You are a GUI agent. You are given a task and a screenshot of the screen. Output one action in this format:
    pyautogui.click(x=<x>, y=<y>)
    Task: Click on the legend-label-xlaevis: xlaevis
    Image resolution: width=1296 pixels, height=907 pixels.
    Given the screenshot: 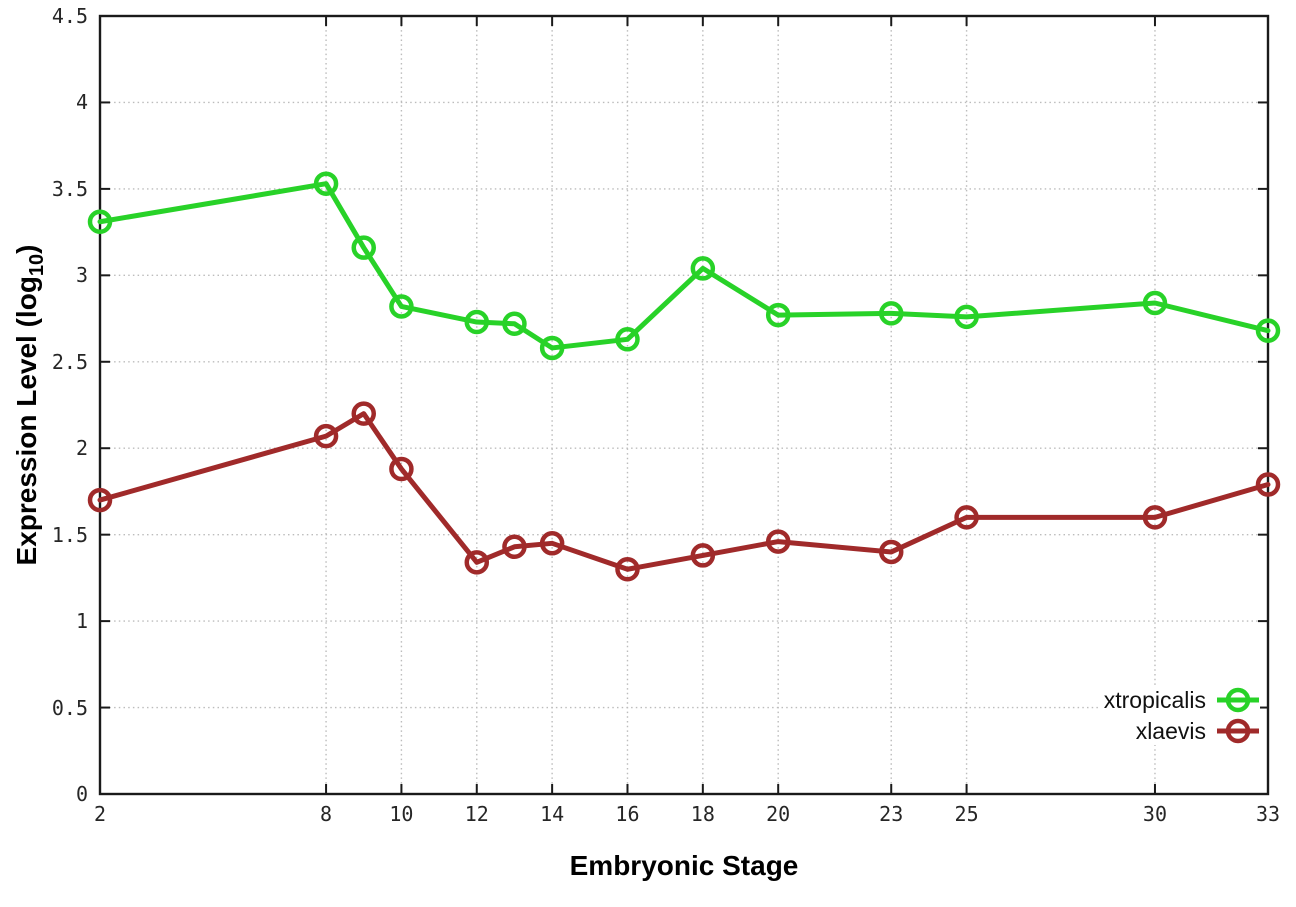 What is the action you would take?
    pyautogui.click(x=1170, y=730)
    